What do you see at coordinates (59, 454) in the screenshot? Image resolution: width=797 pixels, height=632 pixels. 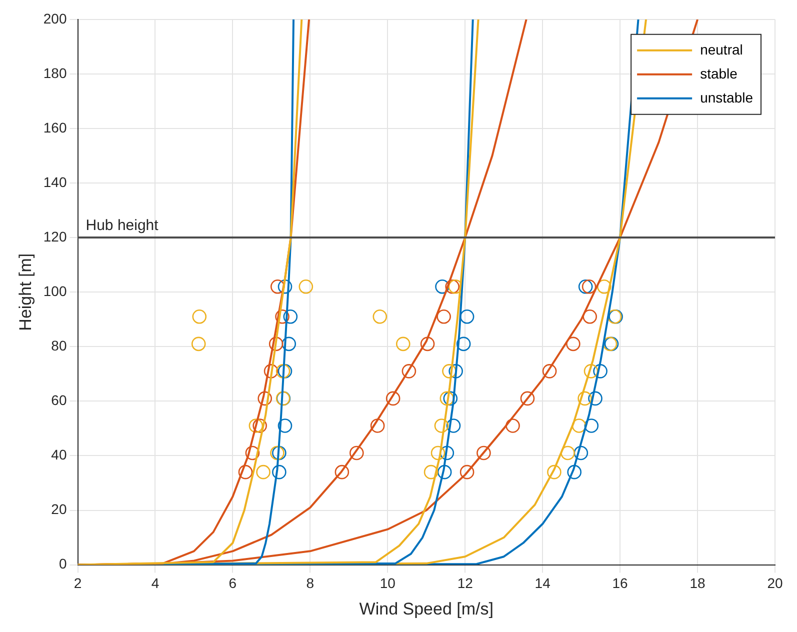 I see `y-tick-label: 40` at bounding box center [59, 454].